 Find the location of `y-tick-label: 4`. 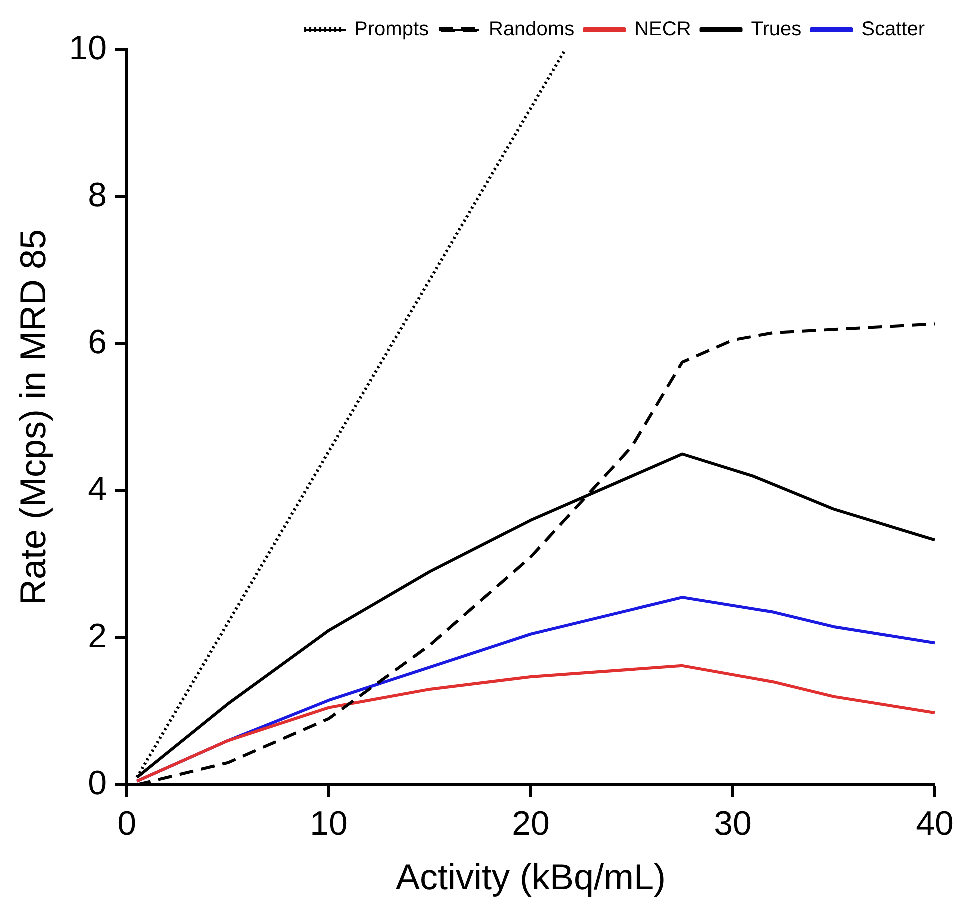

y-tick-label: 4 is located at coordinates (98, 489).